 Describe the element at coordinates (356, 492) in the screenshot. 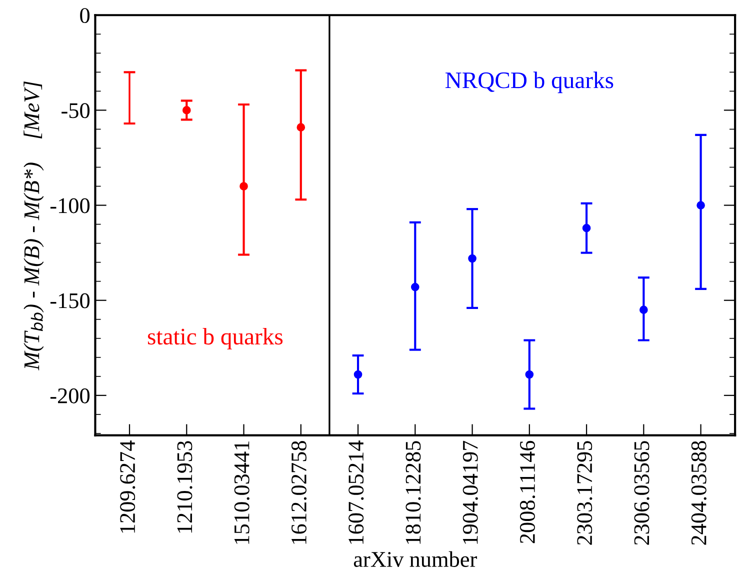

I see `x-tick-label: 1607.05214` at that location.